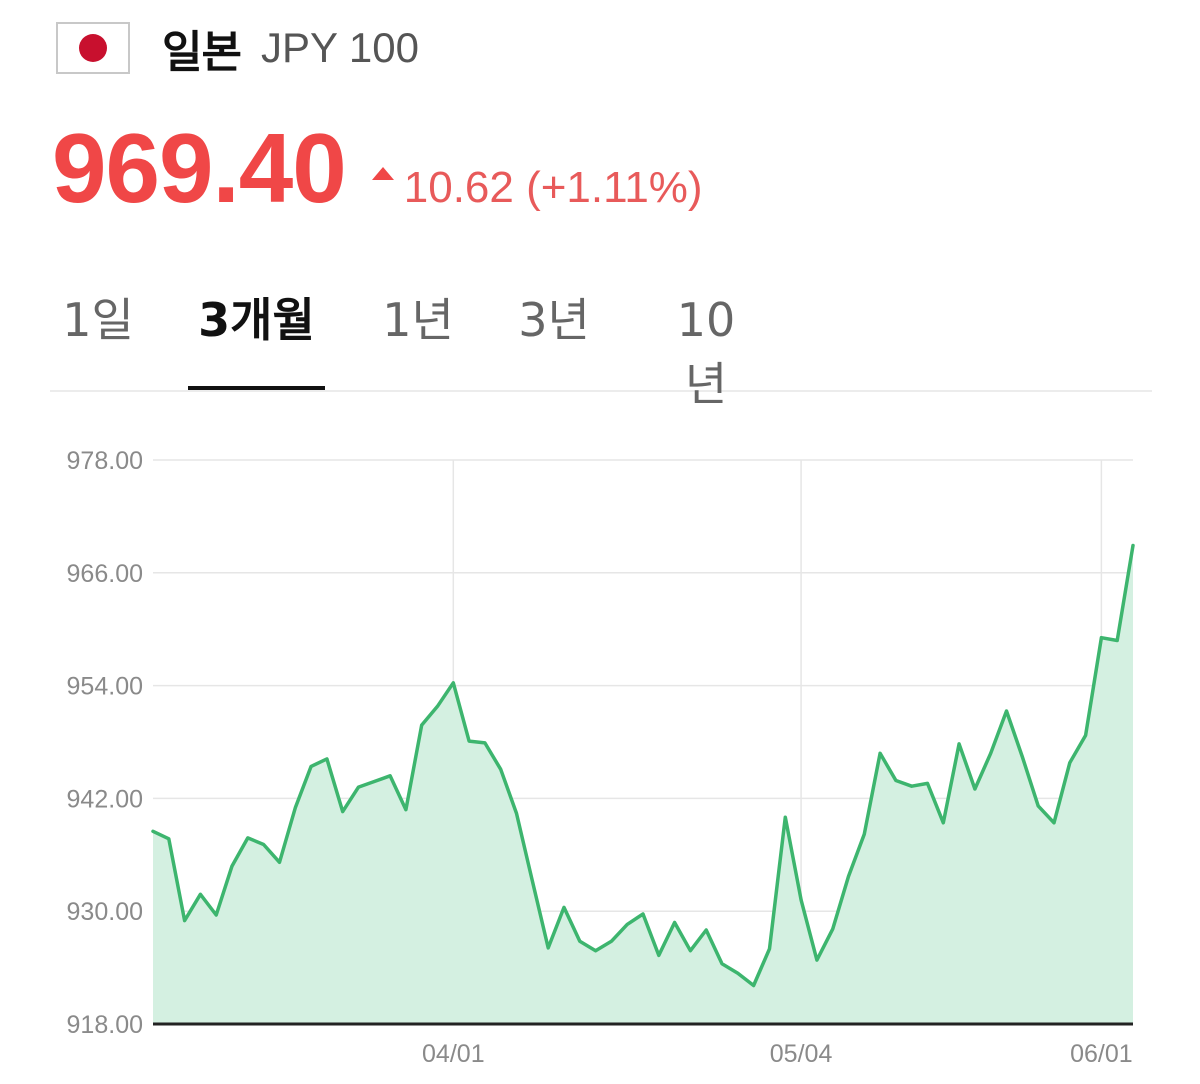 The width and height of the screenshot is (1200, 1084). I want to click on x-tick-label: 06/01, so click(1101, 1054).